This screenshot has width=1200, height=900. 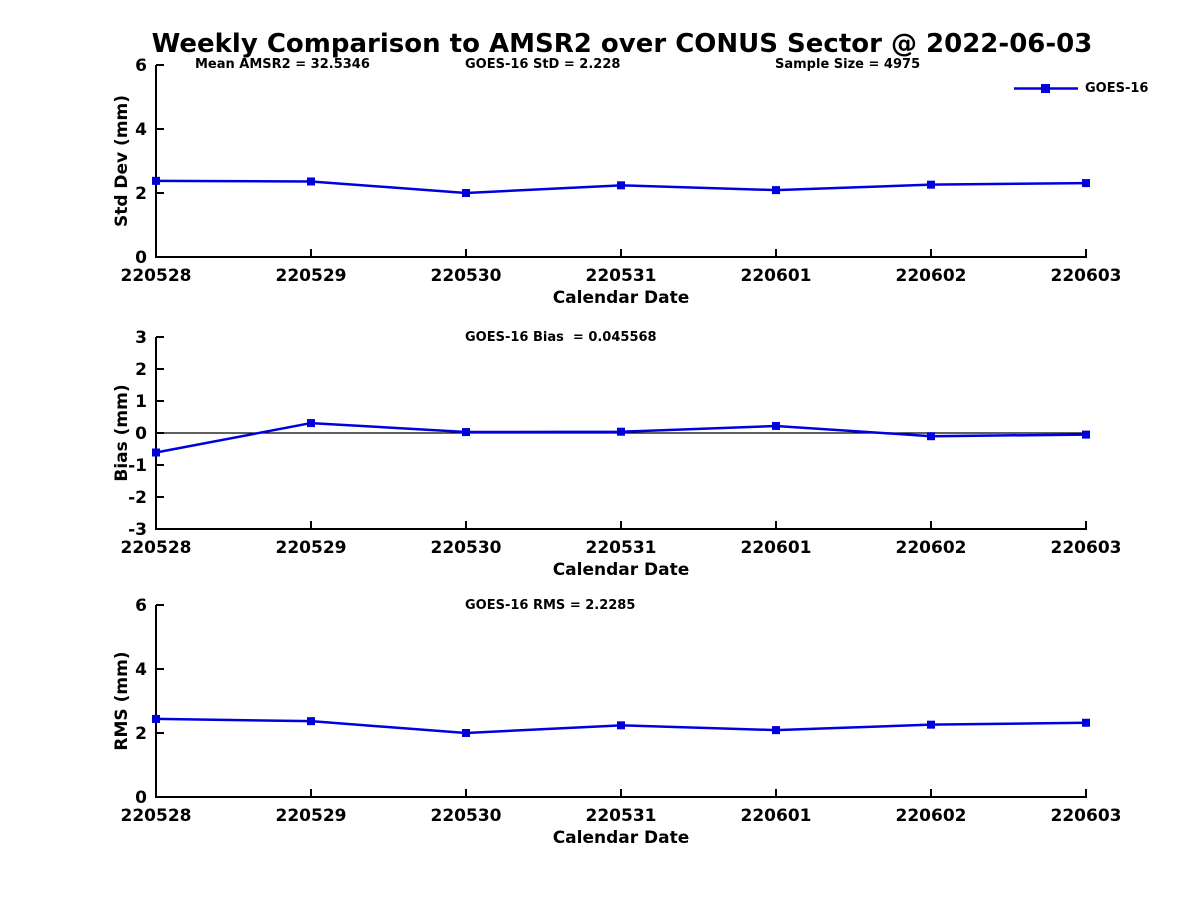 I want to click on legend: GOES-16, so click(x=1081, y=88).